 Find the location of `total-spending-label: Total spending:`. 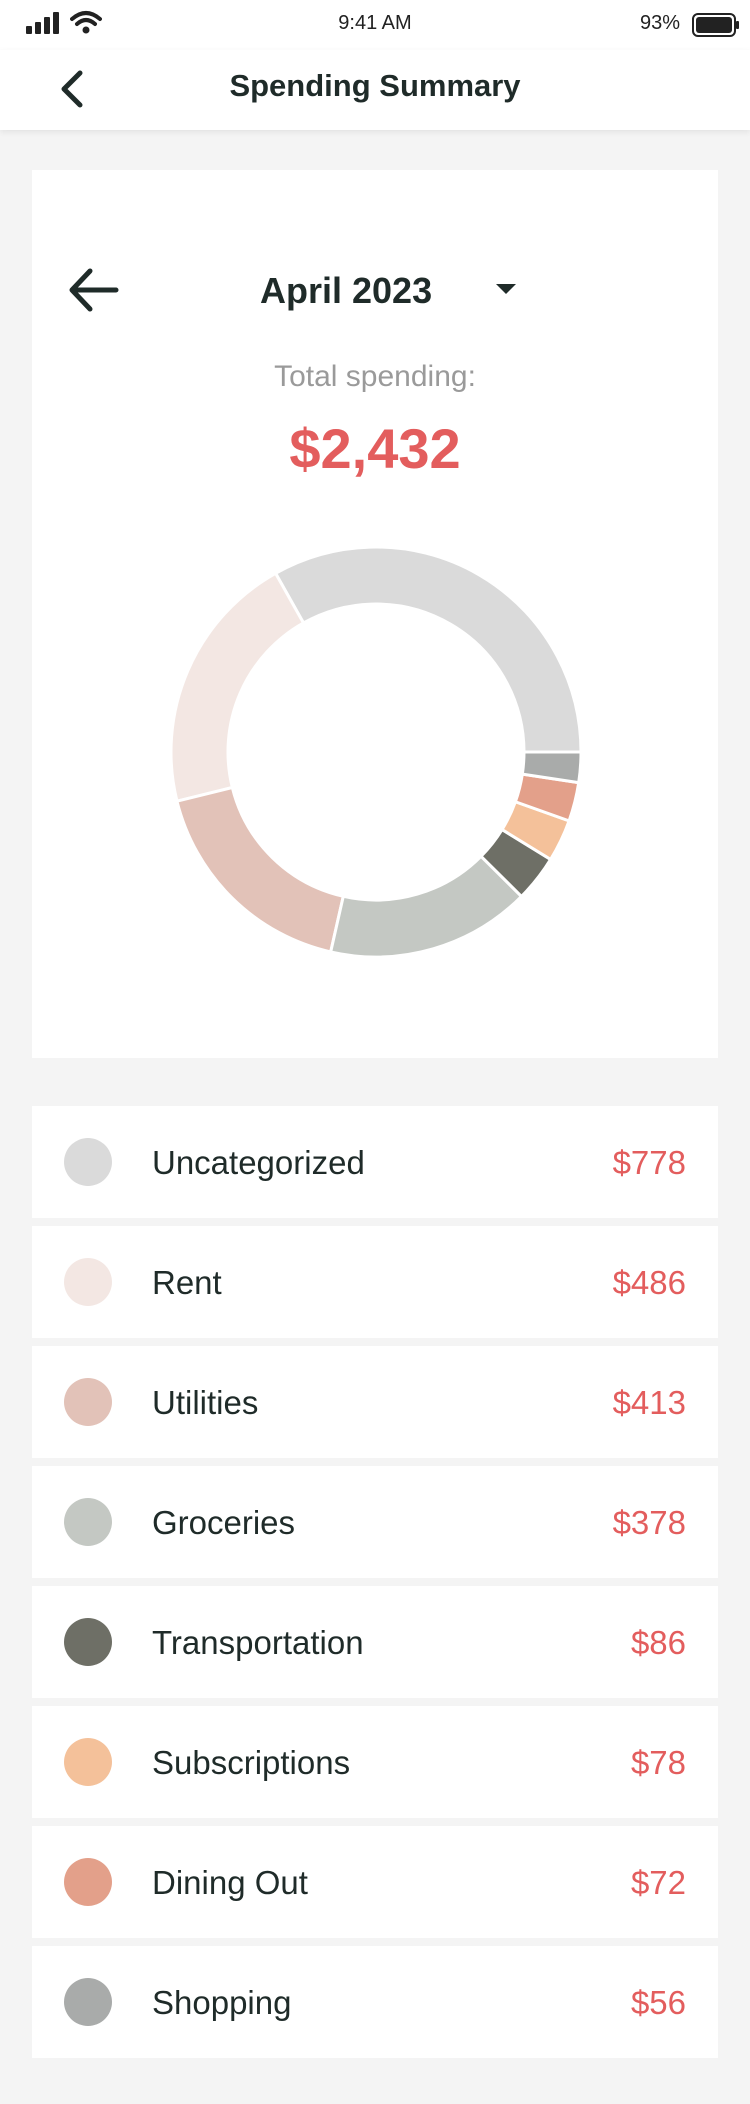

total-spending-label: Total spending: is located at coordinates (375, 376).